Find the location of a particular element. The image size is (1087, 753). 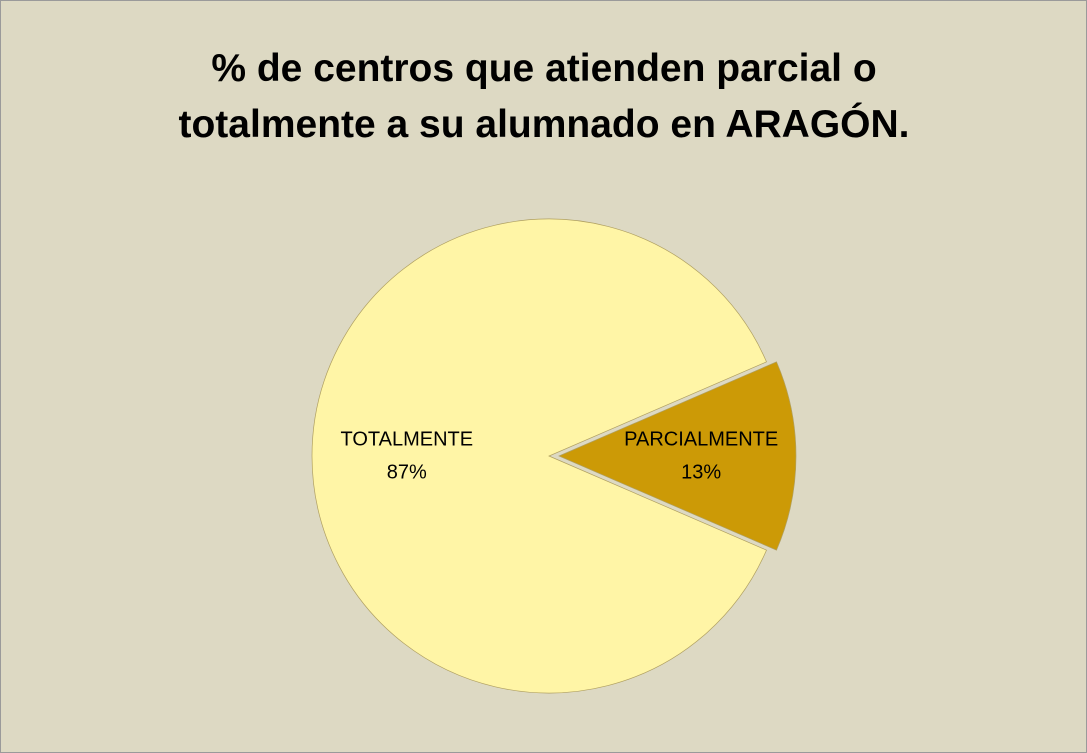

pie-slice is located at coordinates (677, 456).